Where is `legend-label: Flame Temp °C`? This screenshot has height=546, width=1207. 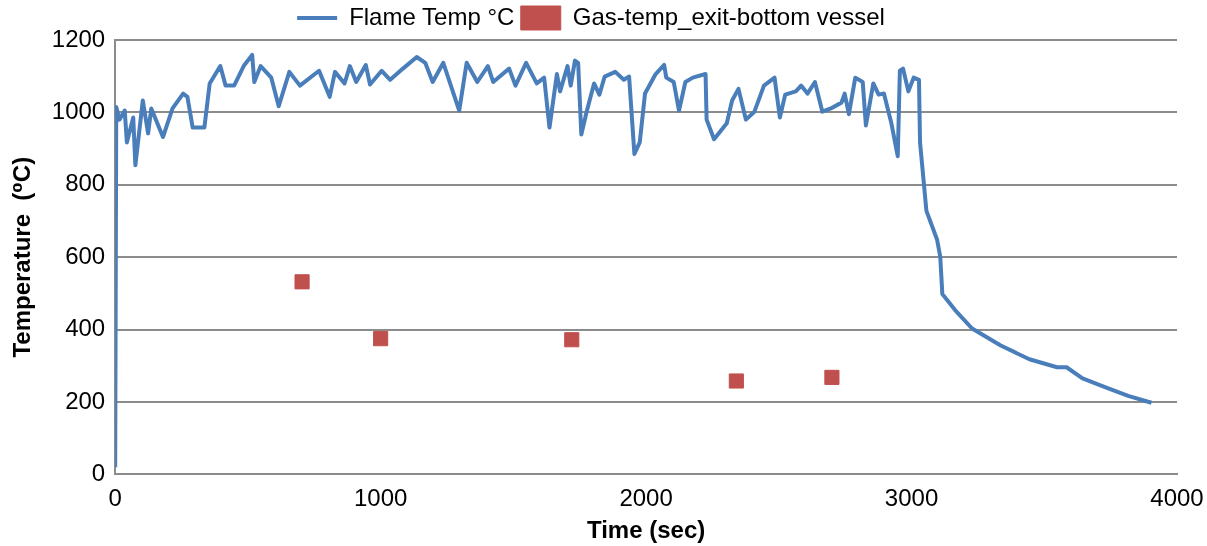
legend-label: Flame Temp °C is located at coordinates (432, 16).